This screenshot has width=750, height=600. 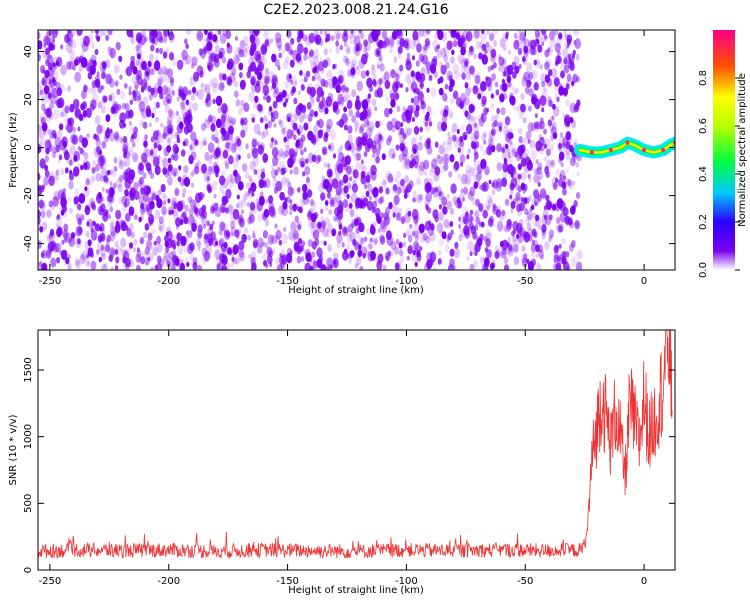 What do you see at coordinates (703, 270) in the screenshot?
I see `colorbar-tick-label: 0.0` at bounding box center [703, 270].